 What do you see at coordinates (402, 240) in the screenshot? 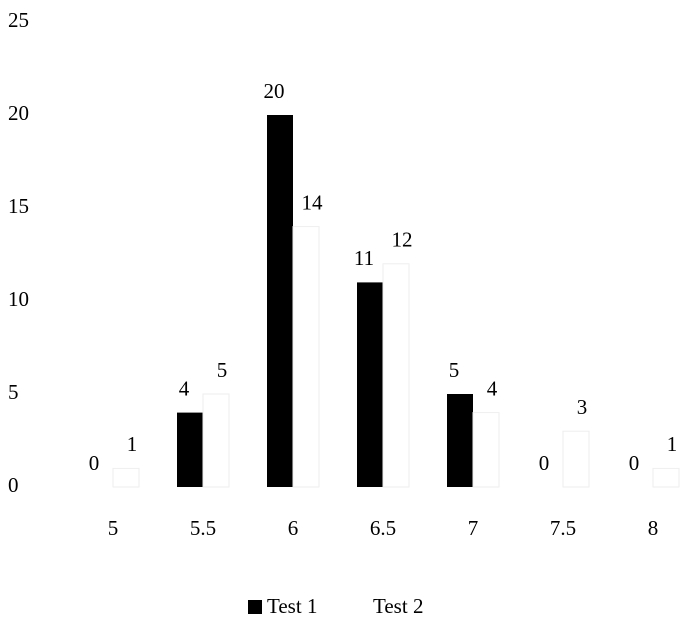
I see `value-label: 12` at bounding box center [402, 240].